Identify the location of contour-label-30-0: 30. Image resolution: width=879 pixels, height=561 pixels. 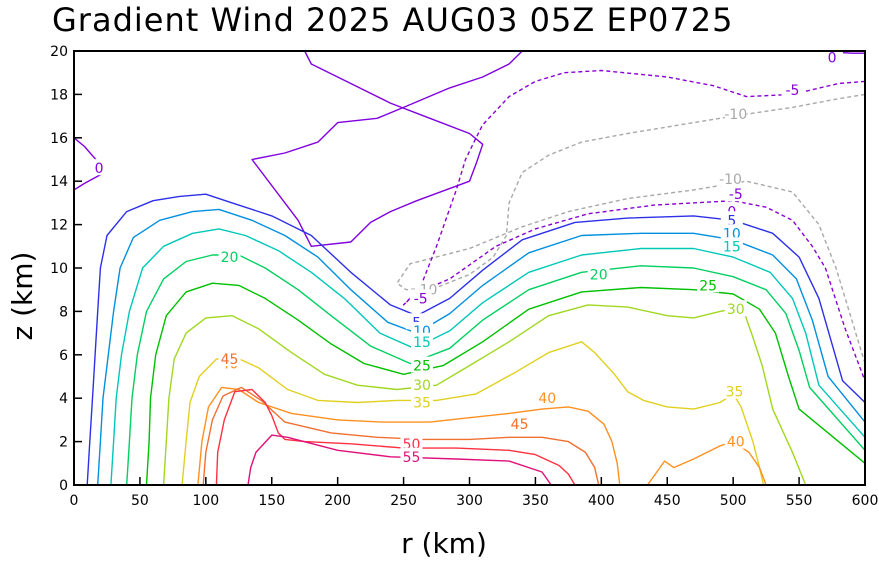
(422, 386).